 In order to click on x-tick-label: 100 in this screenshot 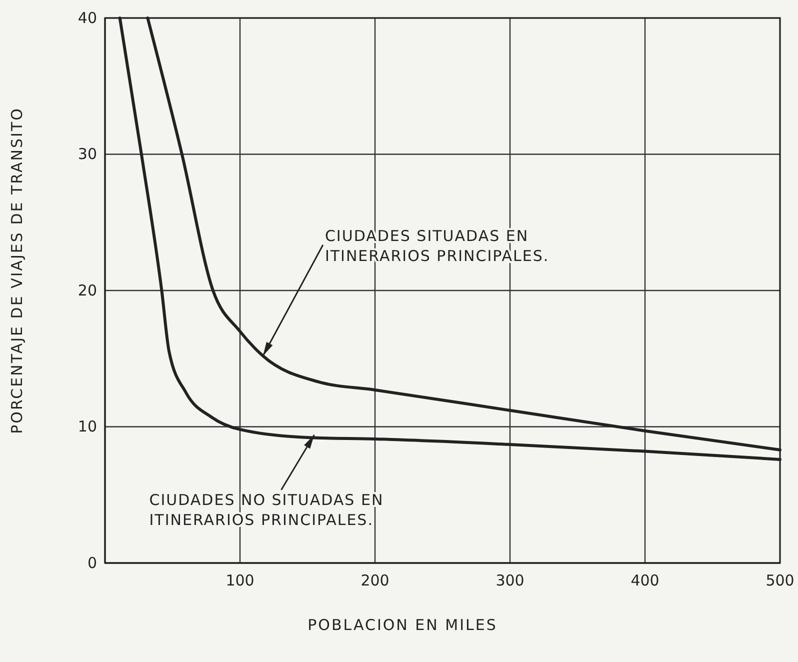, I will do `click(240, 581)`.